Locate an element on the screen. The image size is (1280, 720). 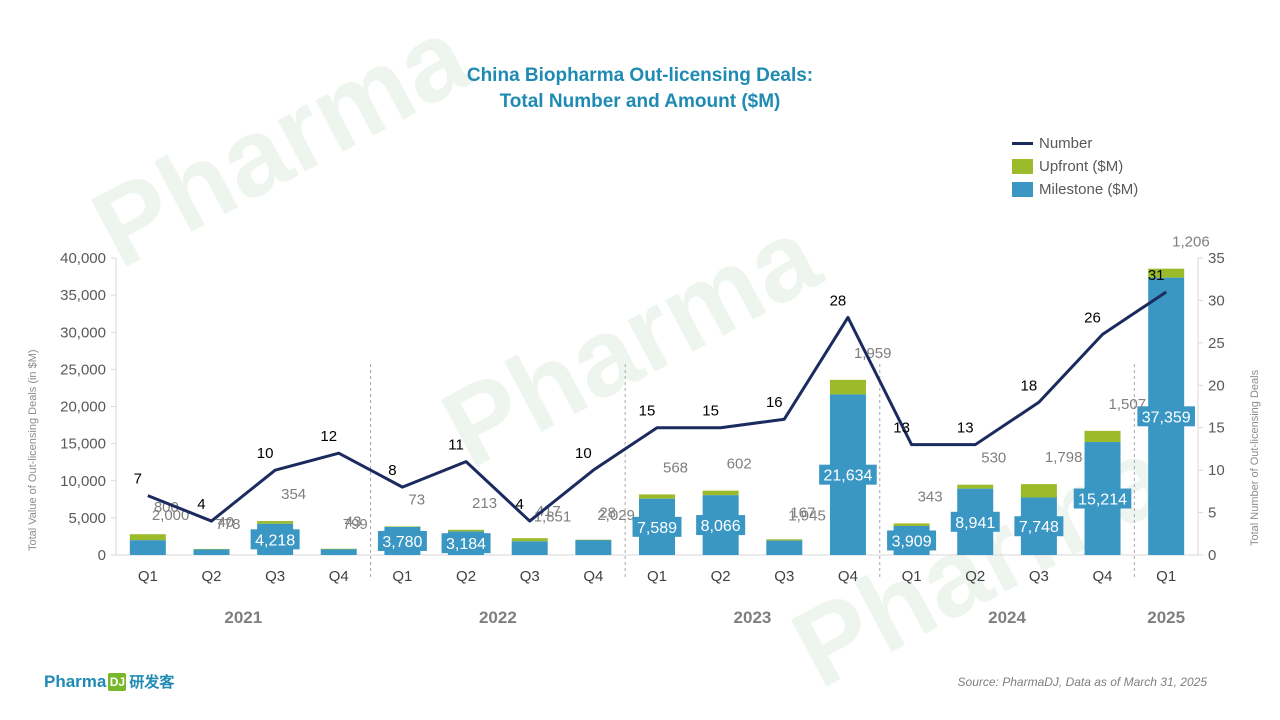
y-tick-label: 40,000 is located at coordinates (83, 258).